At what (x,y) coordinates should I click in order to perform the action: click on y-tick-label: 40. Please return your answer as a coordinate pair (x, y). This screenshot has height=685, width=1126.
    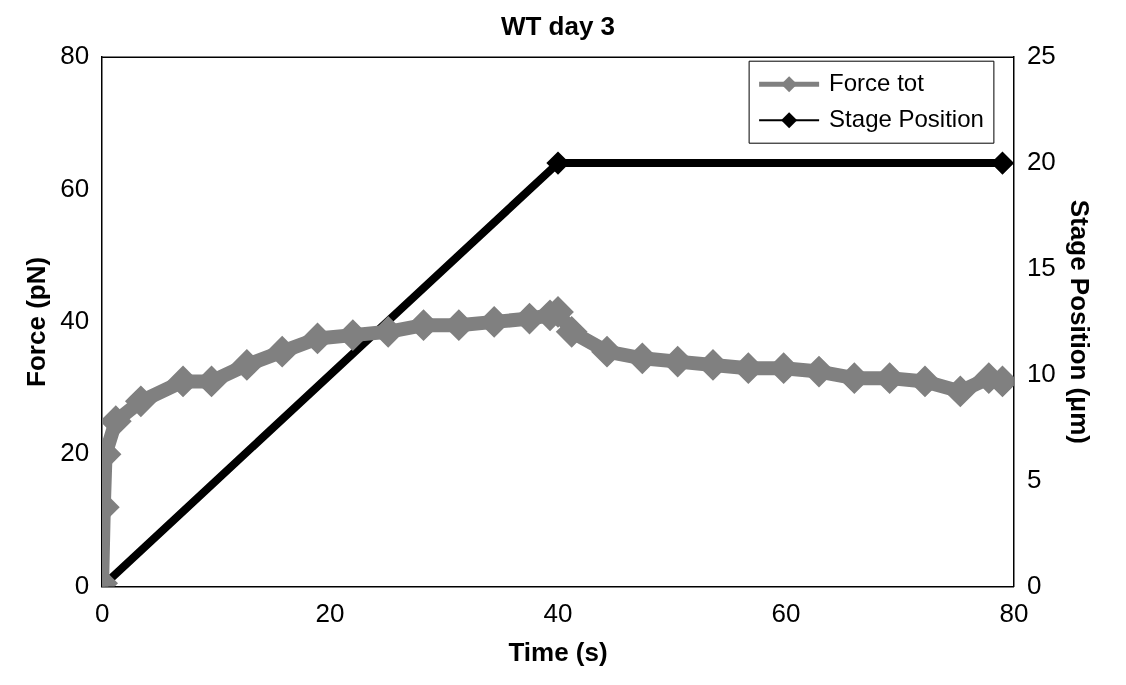
    Looking at the image, I should click on (75, 320).